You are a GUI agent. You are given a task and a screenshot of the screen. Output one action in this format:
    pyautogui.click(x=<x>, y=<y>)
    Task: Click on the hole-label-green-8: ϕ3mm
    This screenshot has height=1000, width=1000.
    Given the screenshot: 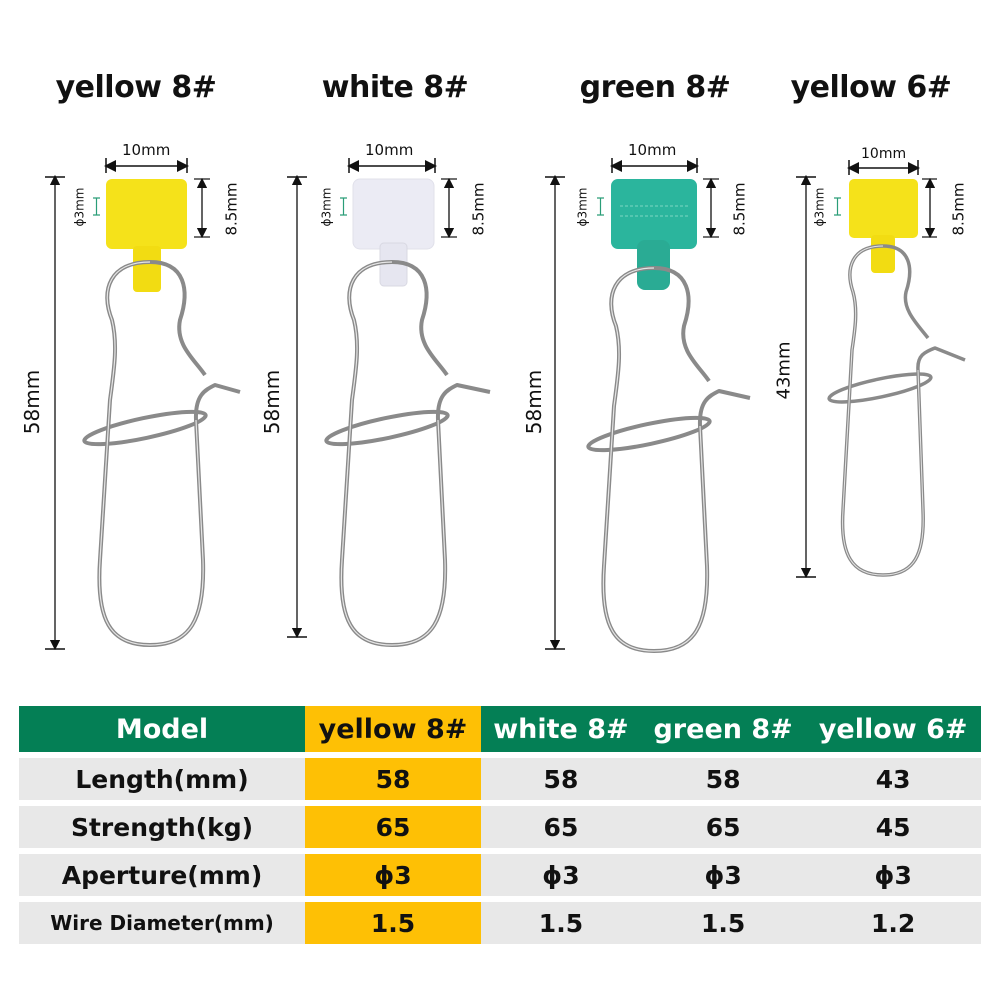 What is the action you would take?
    pyautogui.click(x=582, y=207)
    